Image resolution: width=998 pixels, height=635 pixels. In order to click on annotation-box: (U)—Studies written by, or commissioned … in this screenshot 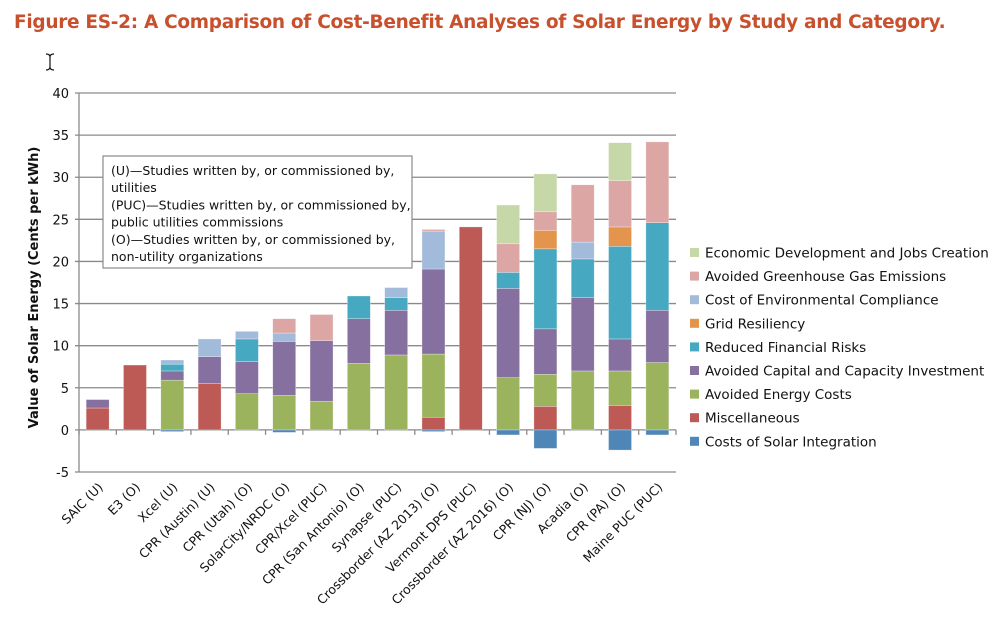, I will do `click(257, 212)`.